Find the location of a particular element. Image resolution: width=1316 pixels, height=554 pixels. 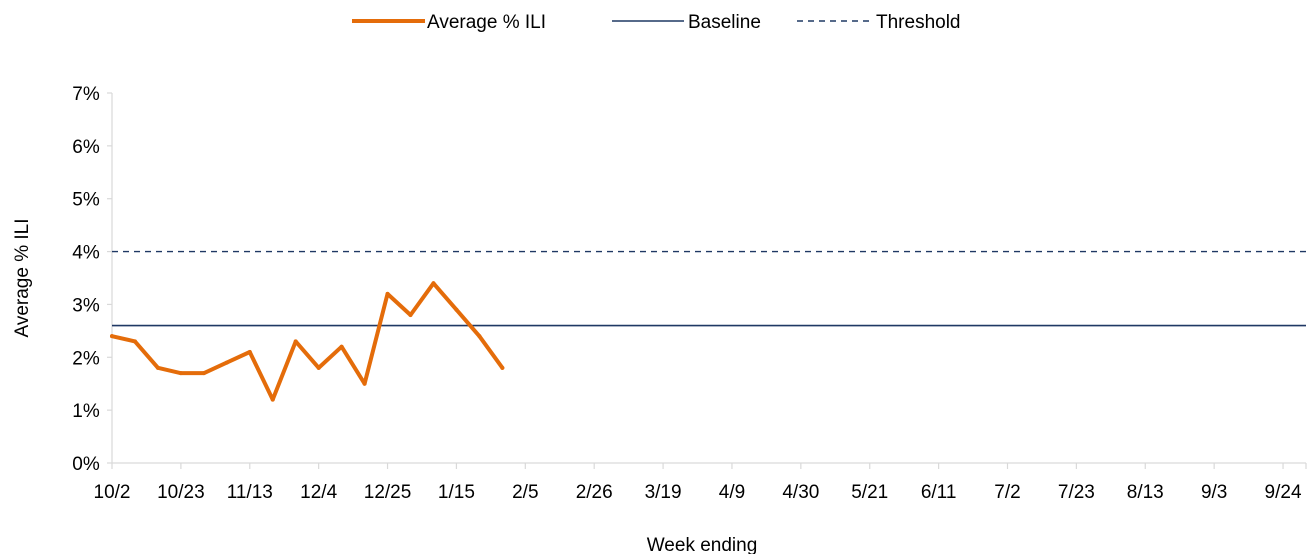

y-tick-label: 1% is located at coordinates (86, 411).